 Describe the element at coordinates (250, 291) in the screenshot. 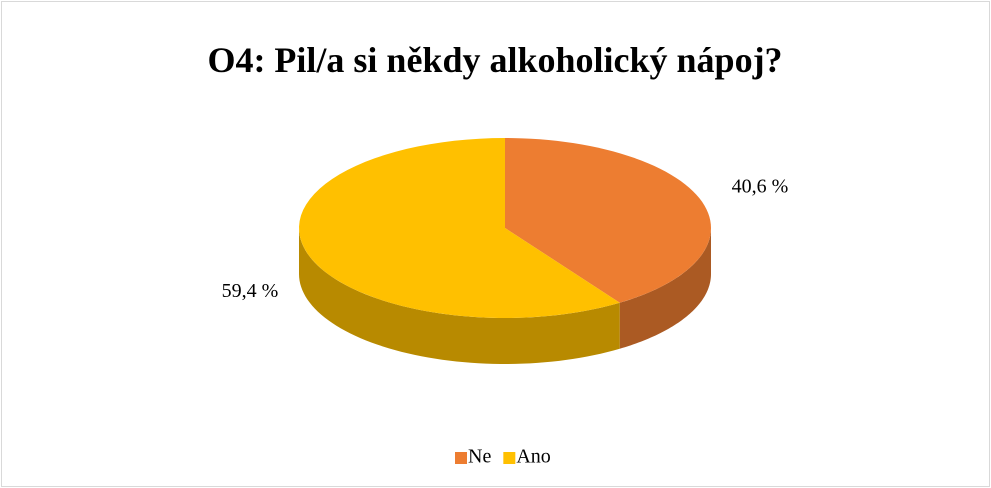

I see `data-label: 59,4 %` at that location.